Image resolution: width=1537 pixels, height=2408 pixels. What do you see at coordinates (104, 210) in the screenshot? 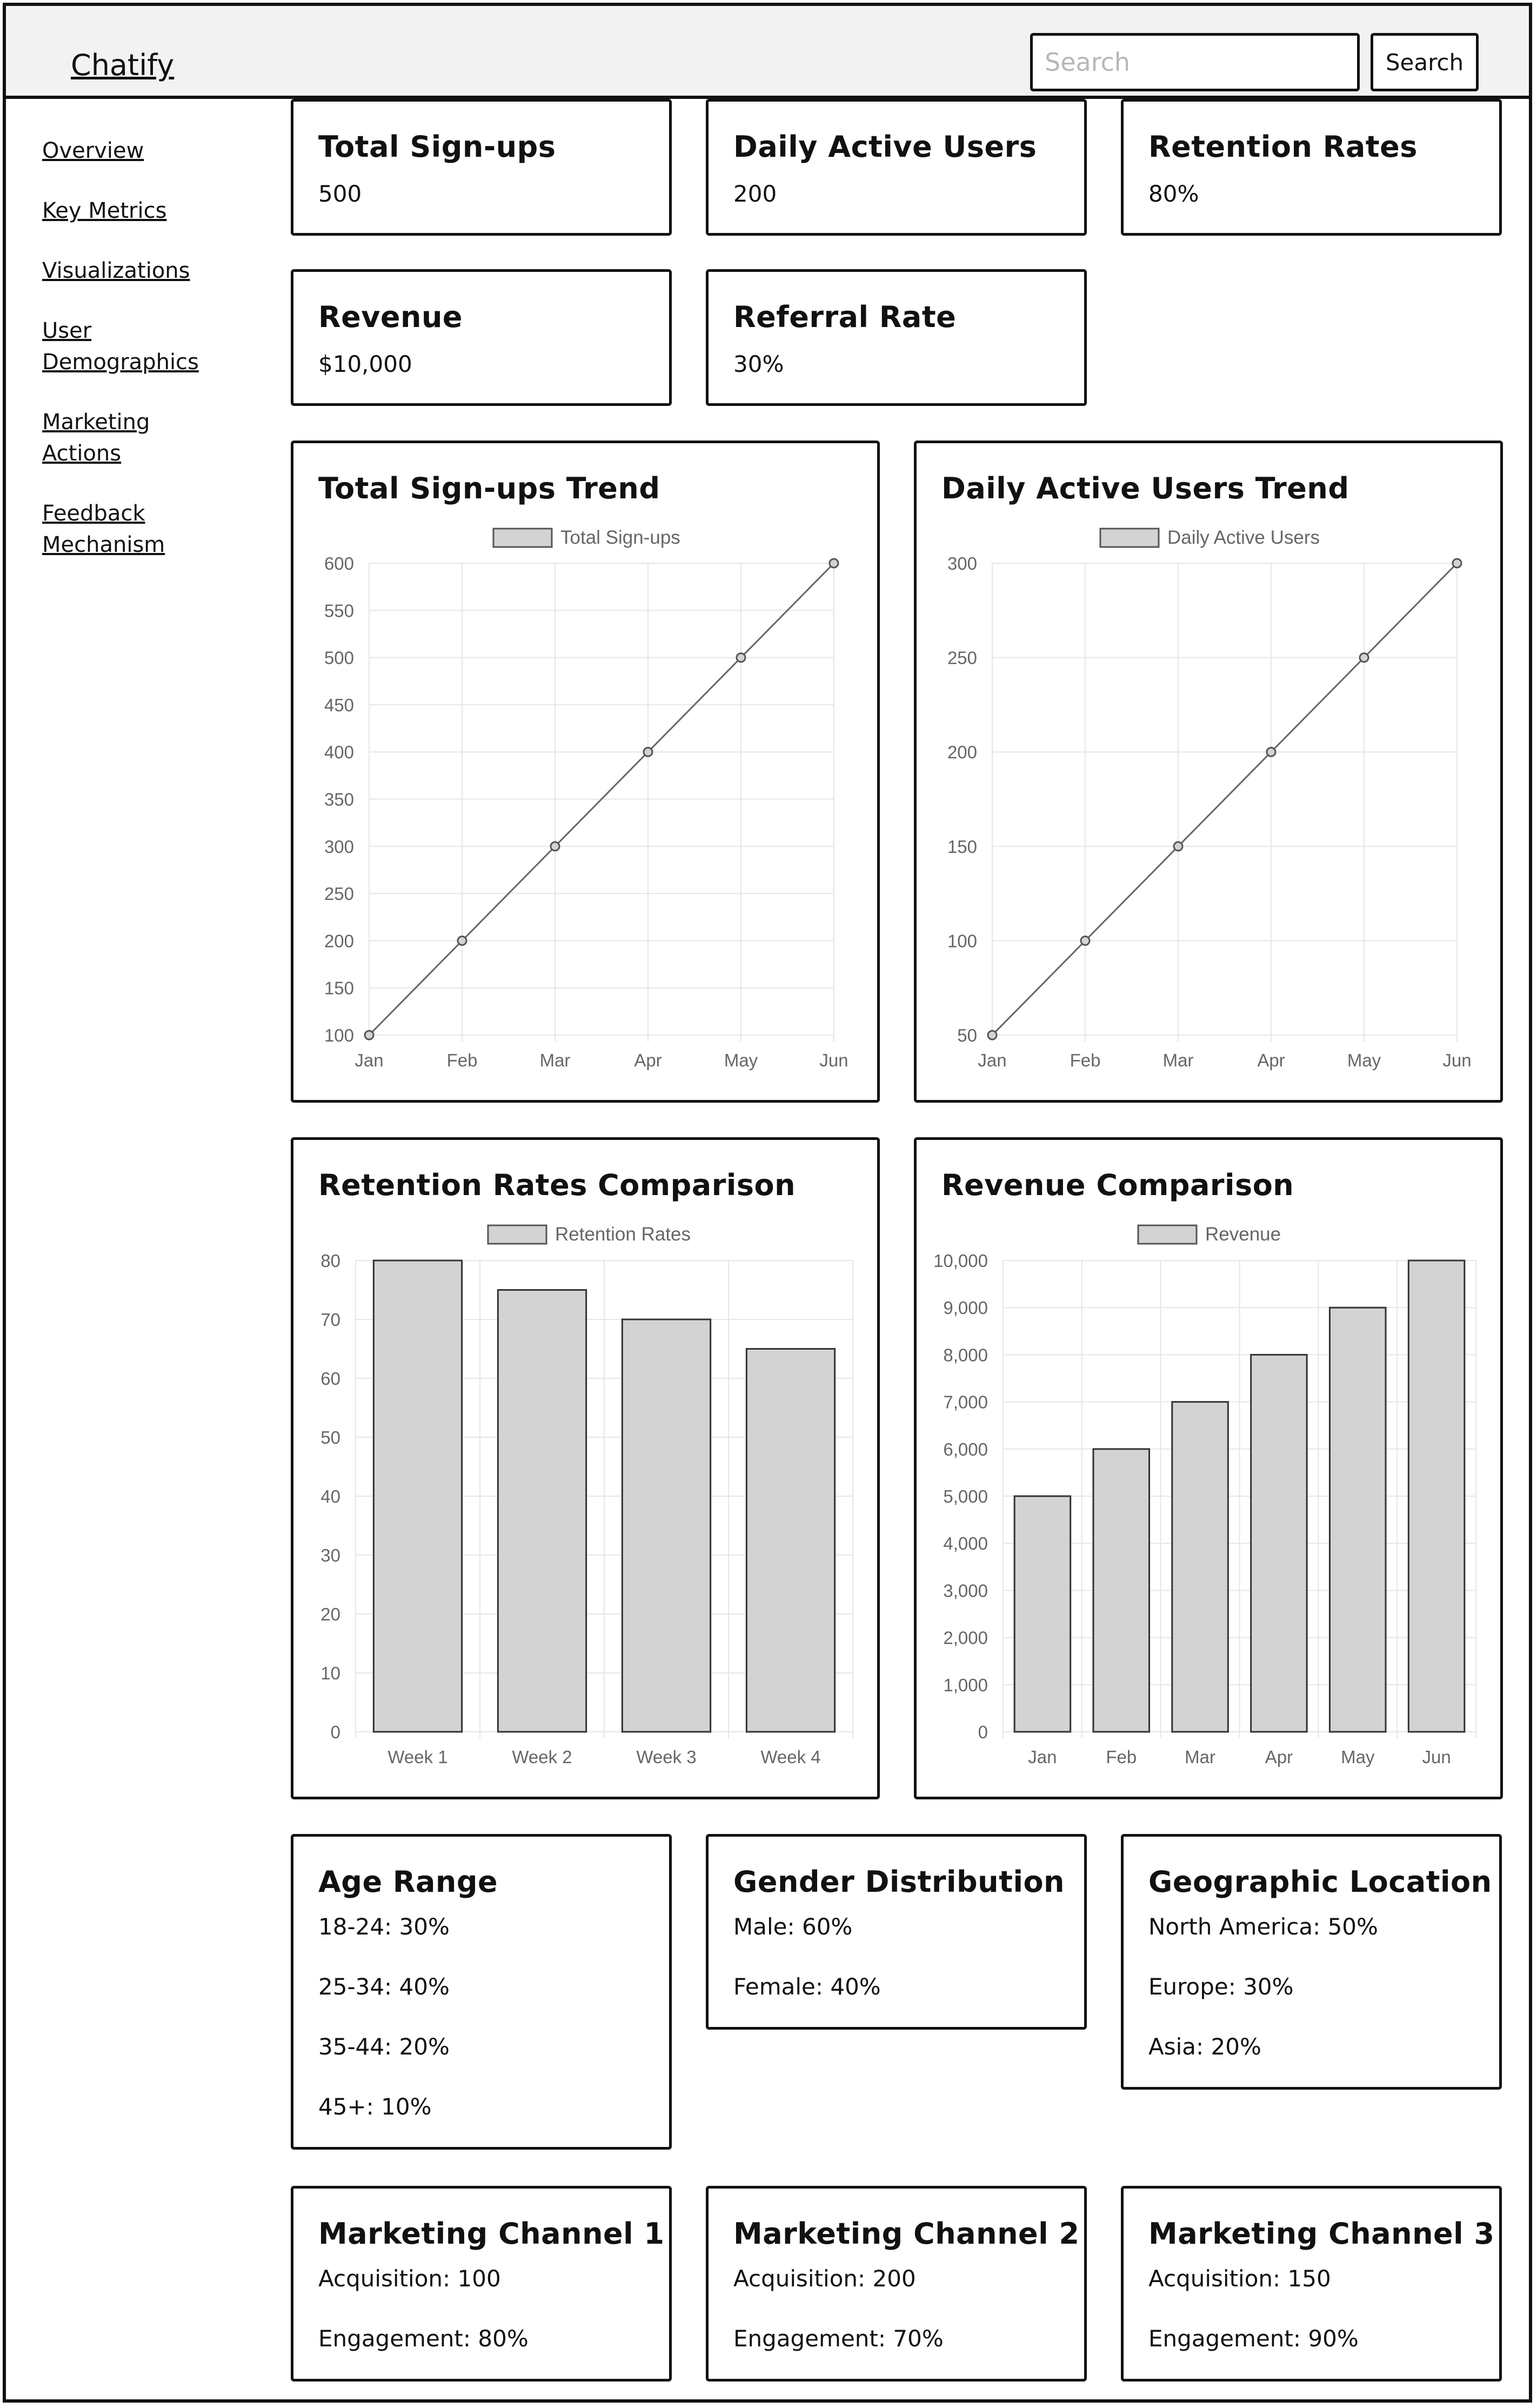
I see `sidebar-item-key-metrics: Key Metrics` at bounding box center [104, 210].